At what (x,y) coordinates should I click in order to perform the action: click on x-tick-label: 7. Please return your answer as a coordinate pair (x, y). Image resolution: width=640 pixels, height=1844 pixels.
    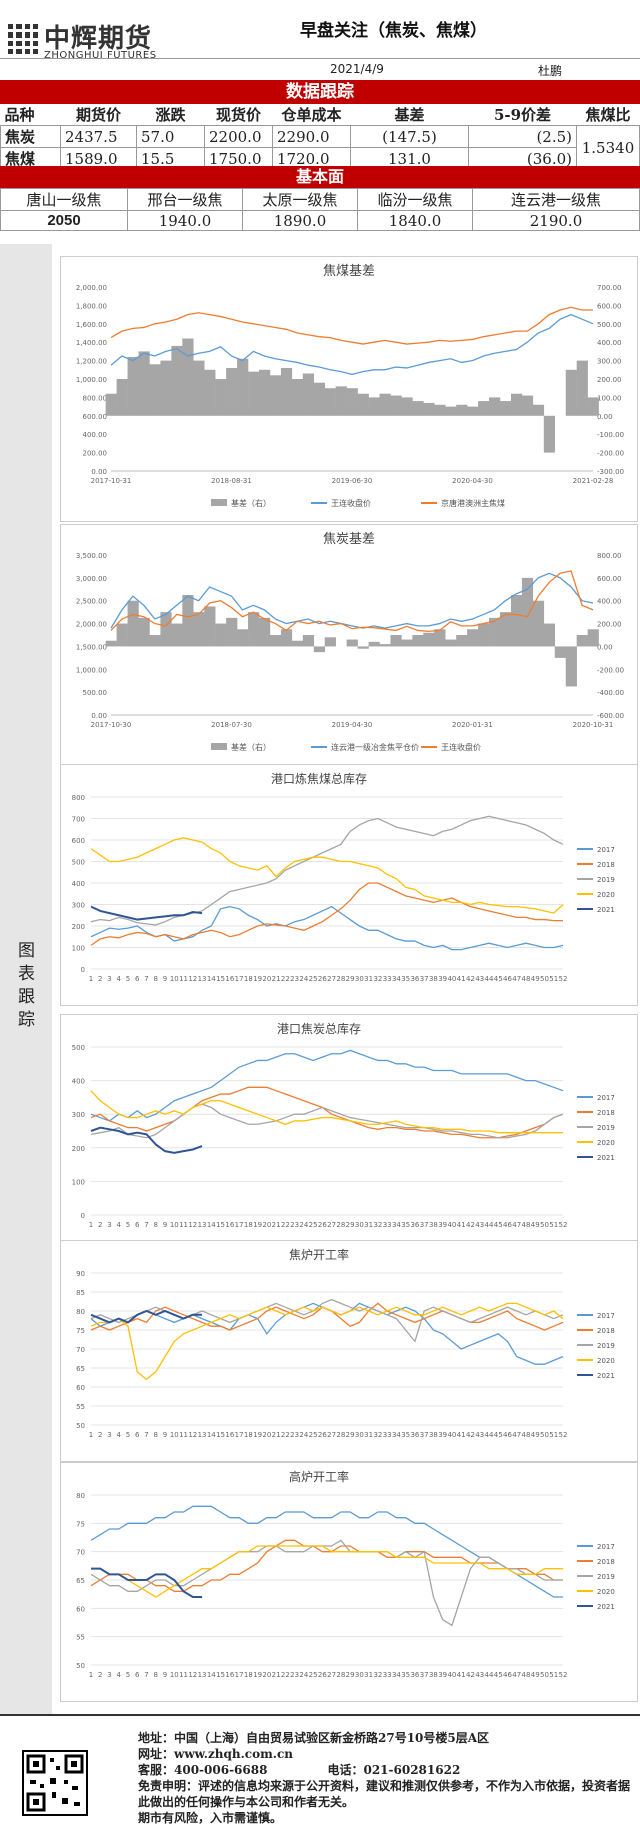
    Looking at the image, I should click on (146, 1435).